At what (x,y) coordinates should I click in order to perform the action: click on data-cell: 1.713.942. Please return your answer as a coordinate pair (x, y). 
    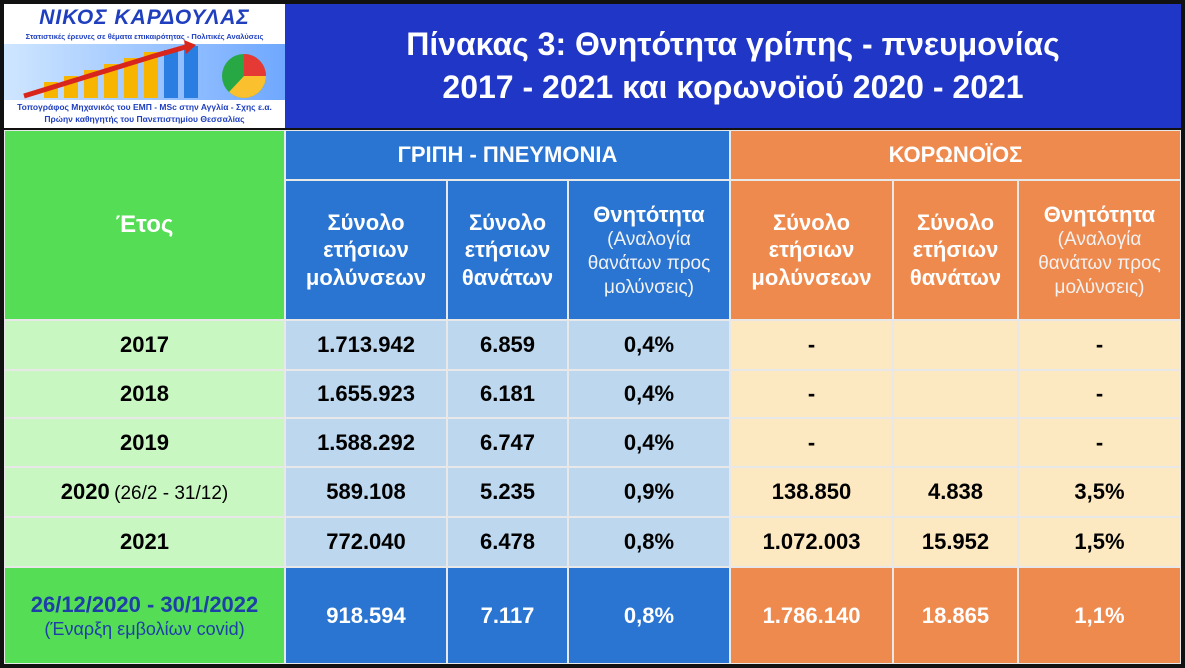
    Looking at the image, I should click on (366, 345).